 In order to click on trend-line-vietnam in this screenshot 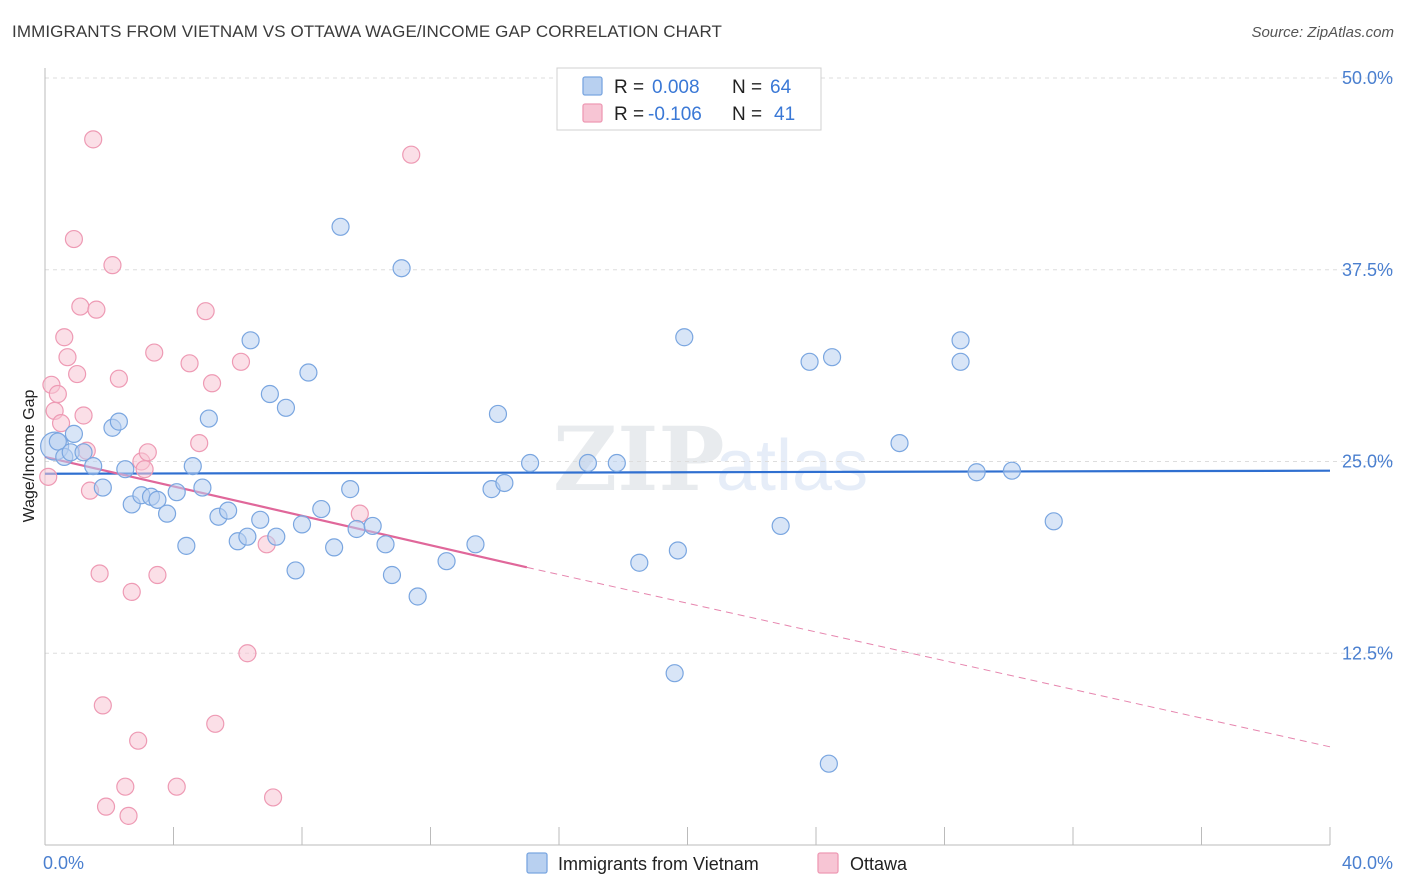, I will do `click(687, 472)`.